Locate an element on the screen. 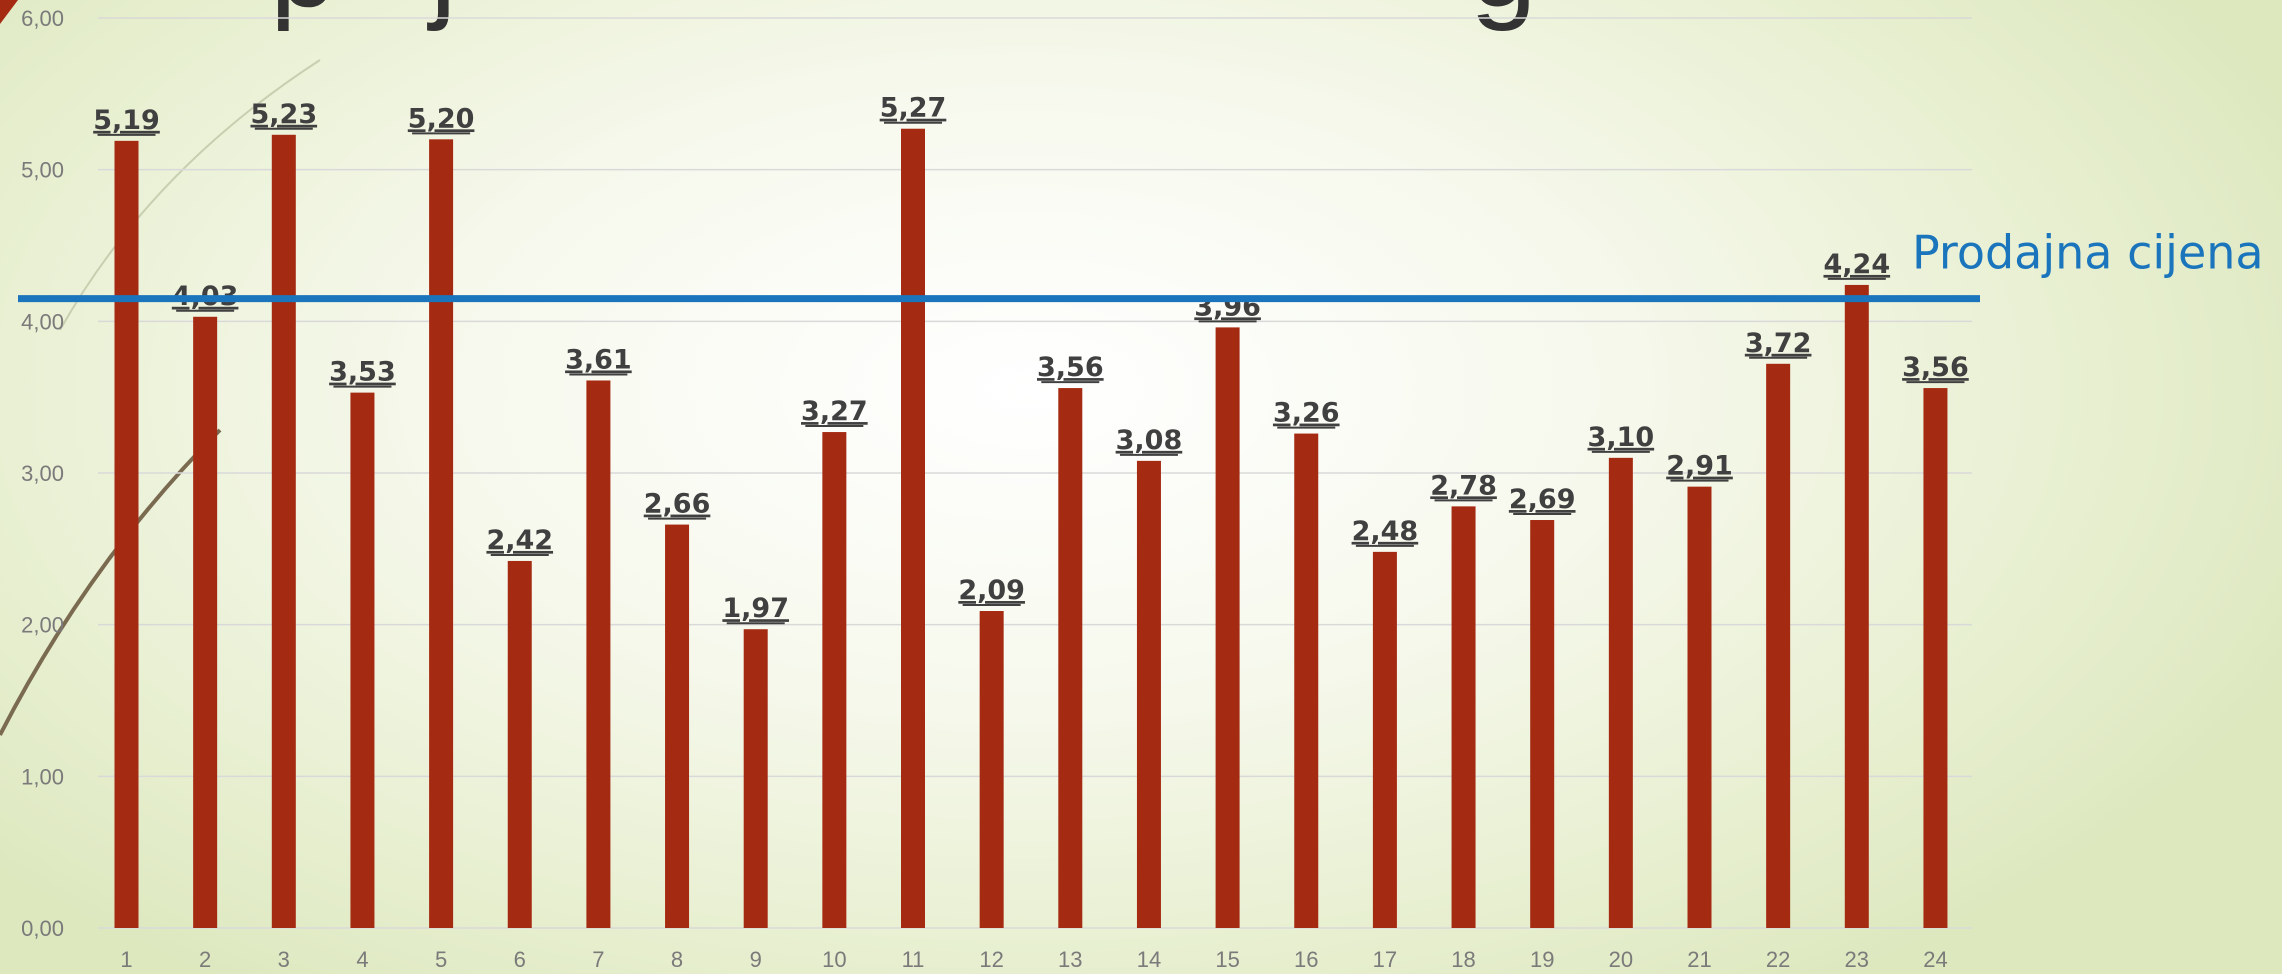  reference-line-label: Prodajna cijena is located at coordinates (2088, 253).